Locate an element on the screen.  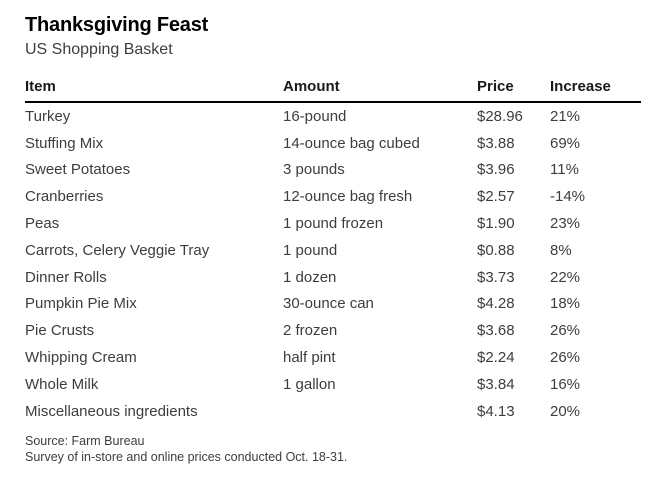
increase-cell: 22% is located at coordinates (565, 277).